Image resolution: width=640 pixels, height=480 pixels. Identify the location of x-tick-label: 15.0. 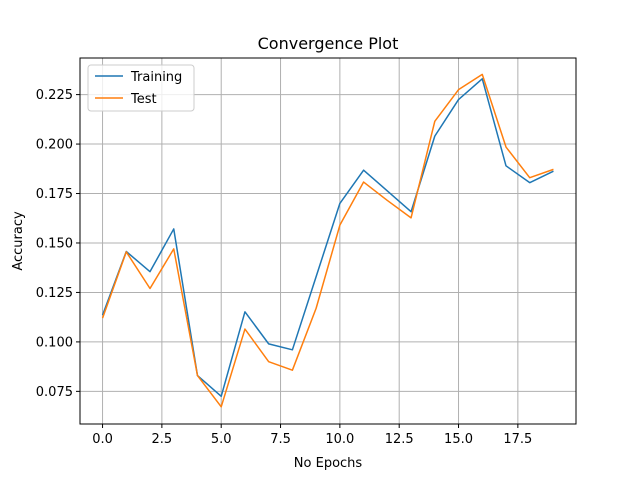
(458, 439).